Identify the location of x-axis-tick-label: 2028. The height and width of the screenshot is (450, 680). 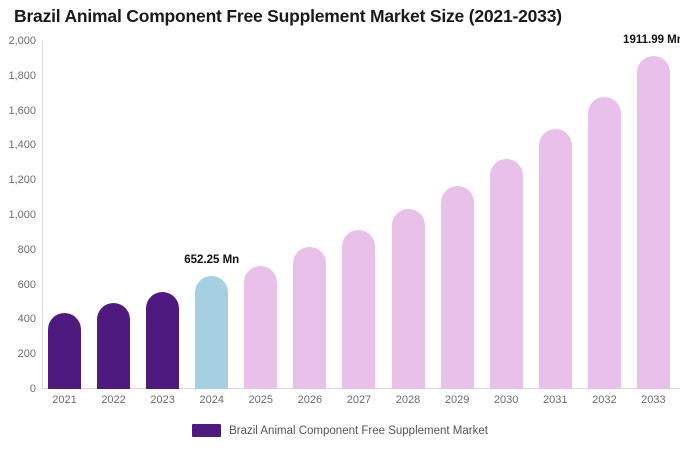
(408, 400).